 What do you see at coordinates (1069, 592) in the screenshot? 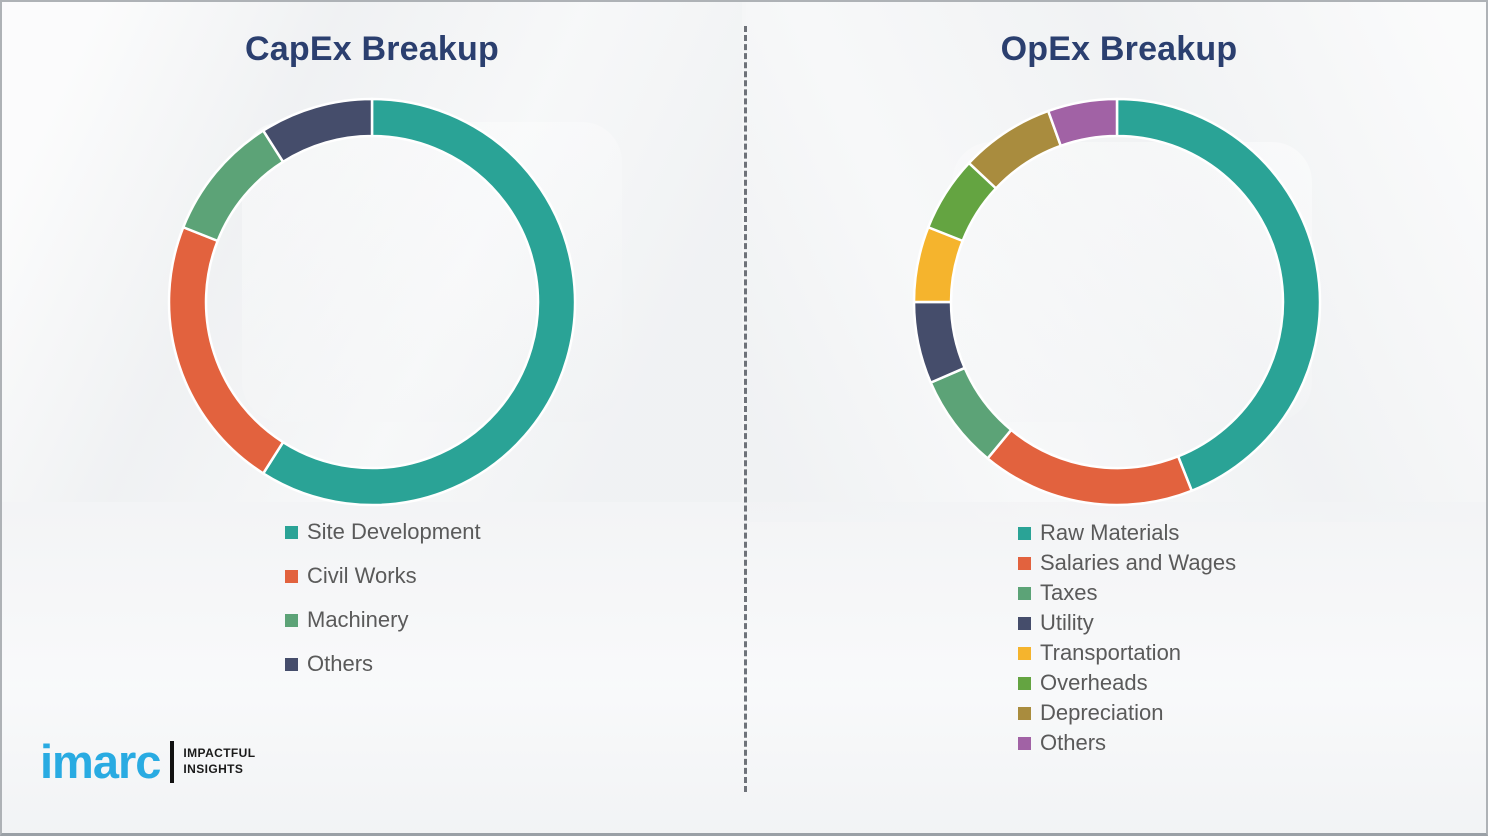
I see `legend-label: Taxes` at bounding box center [1069, 592].